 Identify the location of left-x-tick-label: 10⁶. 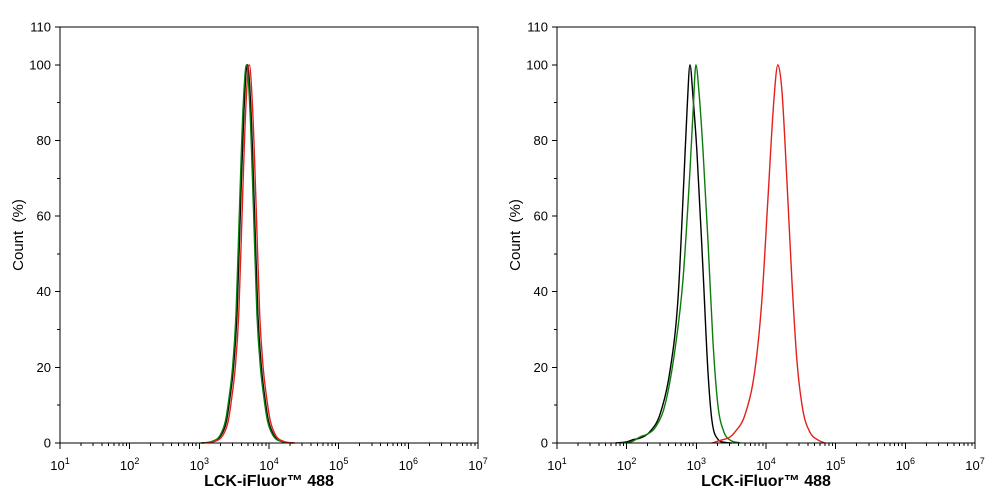
(408, 464).